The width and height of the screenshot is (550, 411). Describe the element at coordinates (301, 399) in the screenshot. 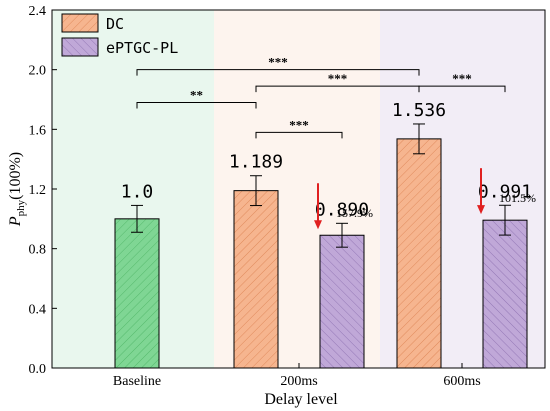

I see `x-axis-label: Delay level` at that location.